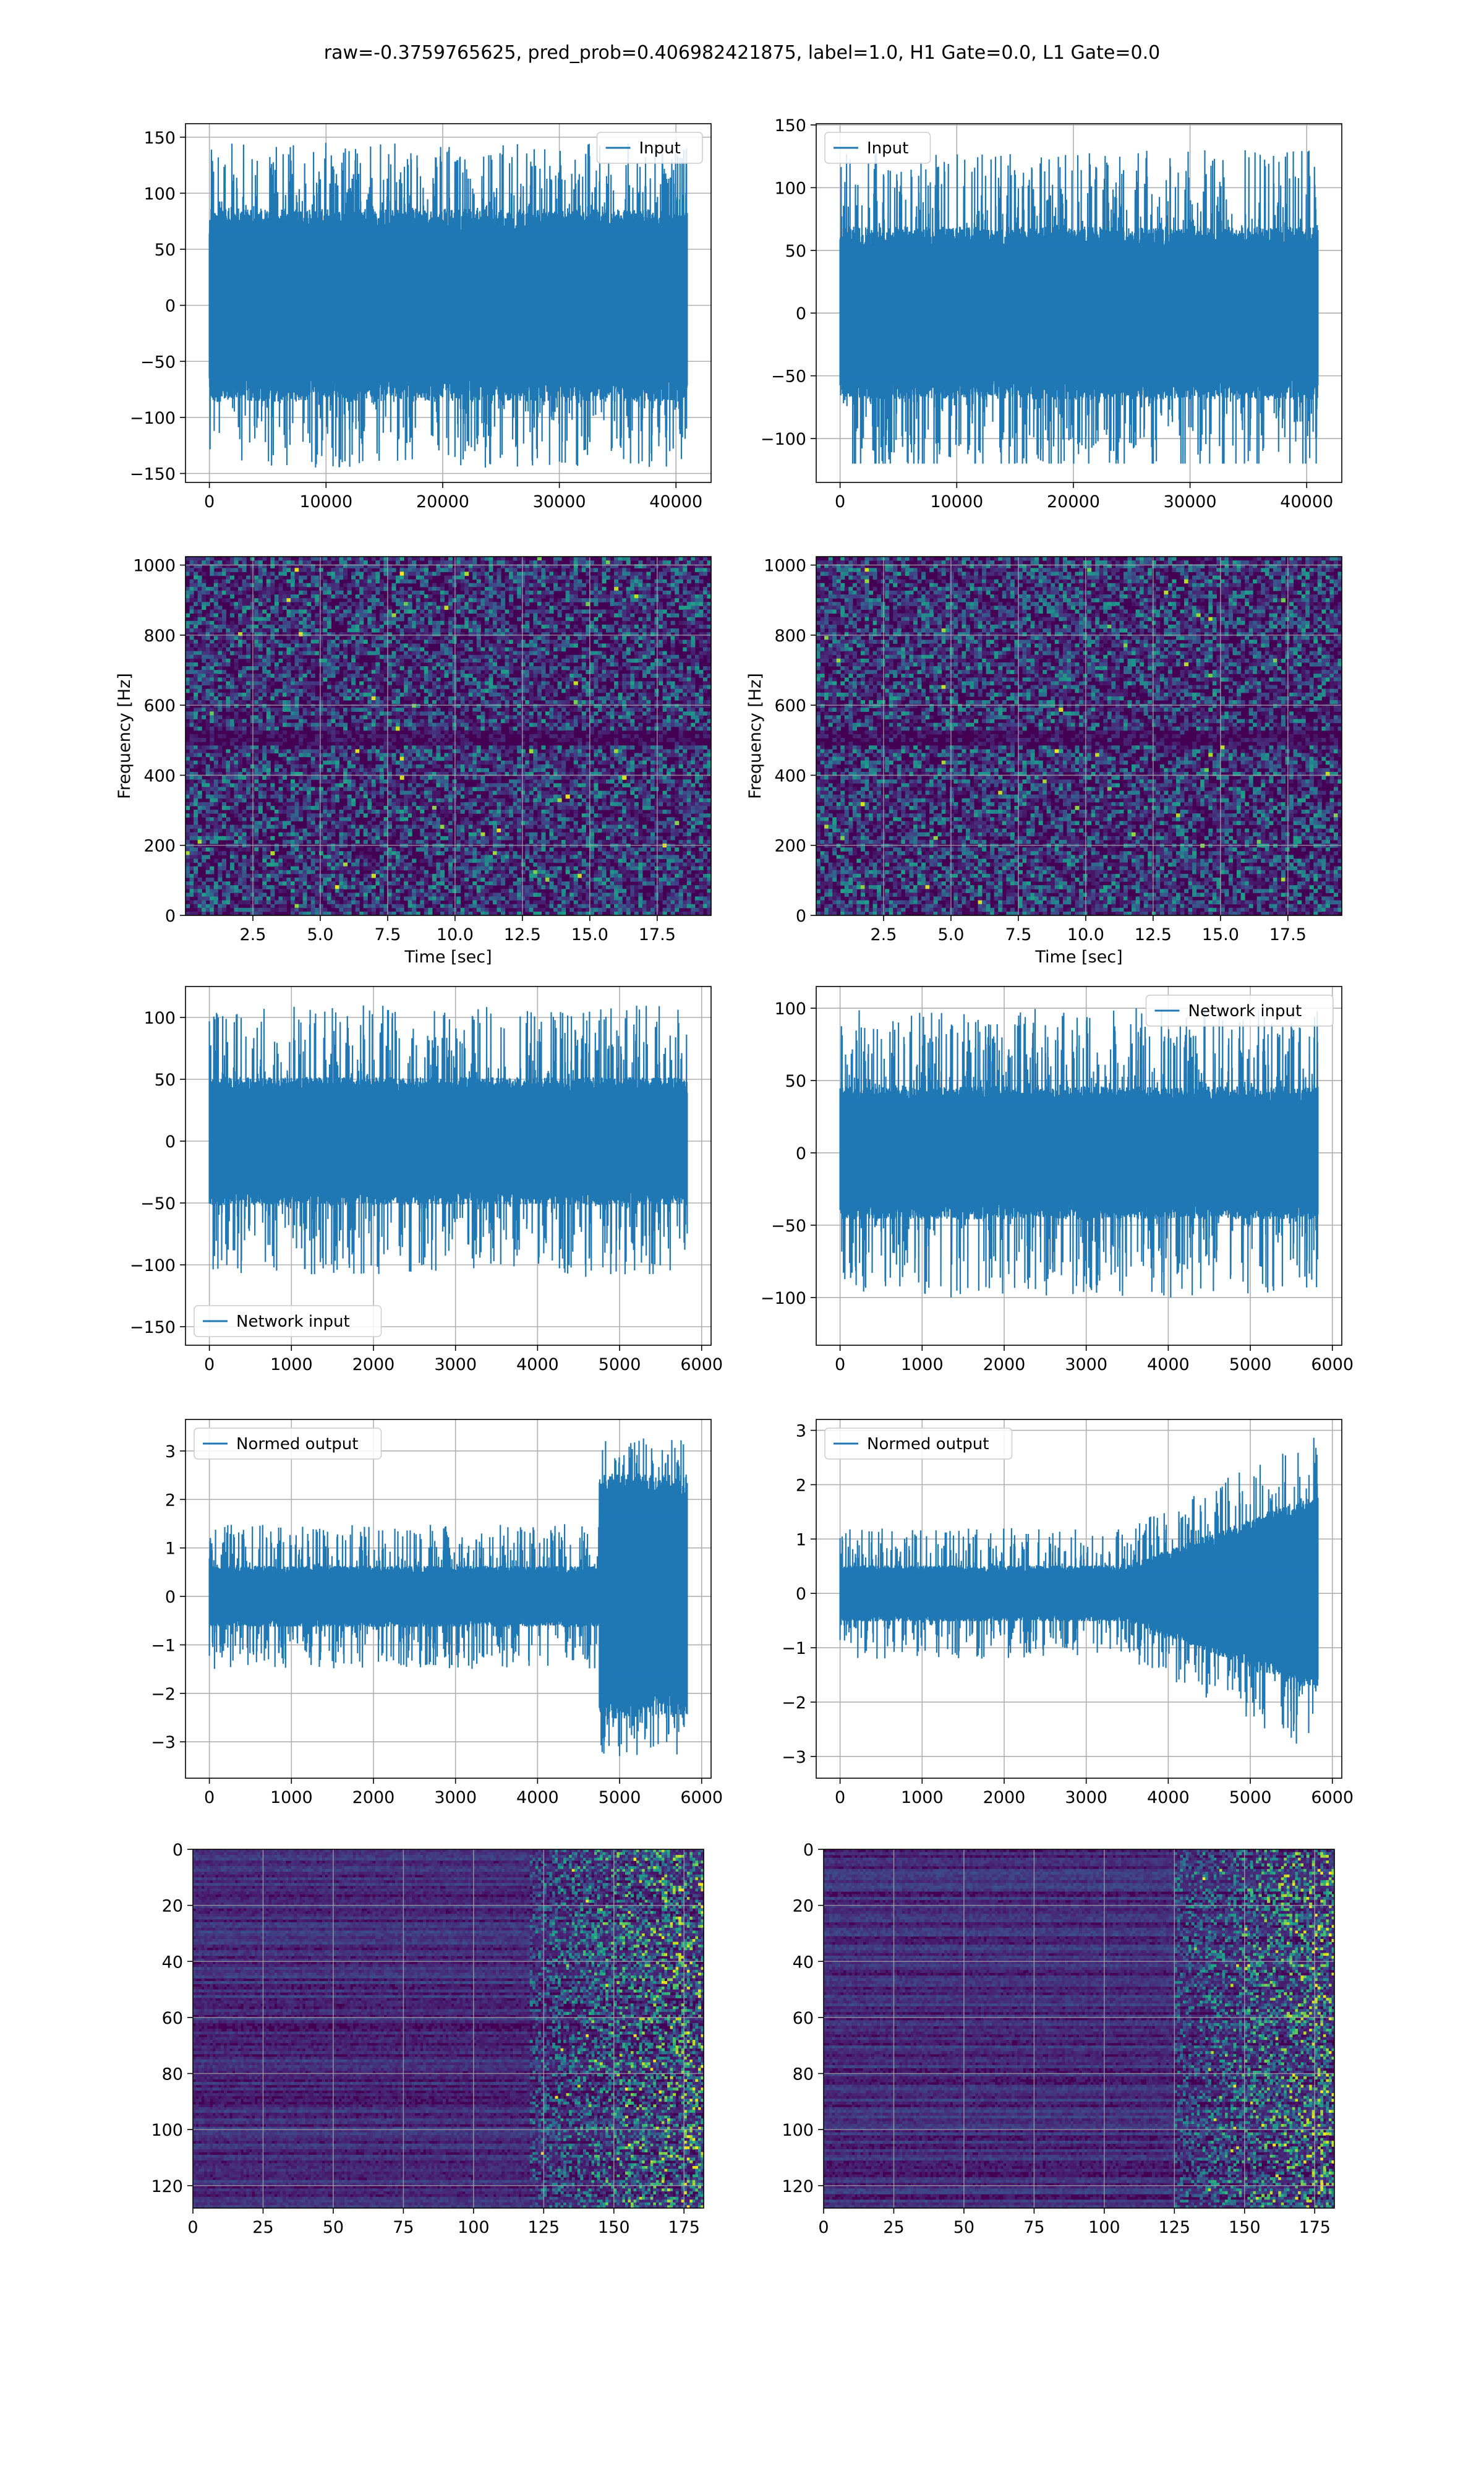 This screenshot has height=2474, width=1484. I want to click on x-tick-label: 10.0, so click(1085, 934).